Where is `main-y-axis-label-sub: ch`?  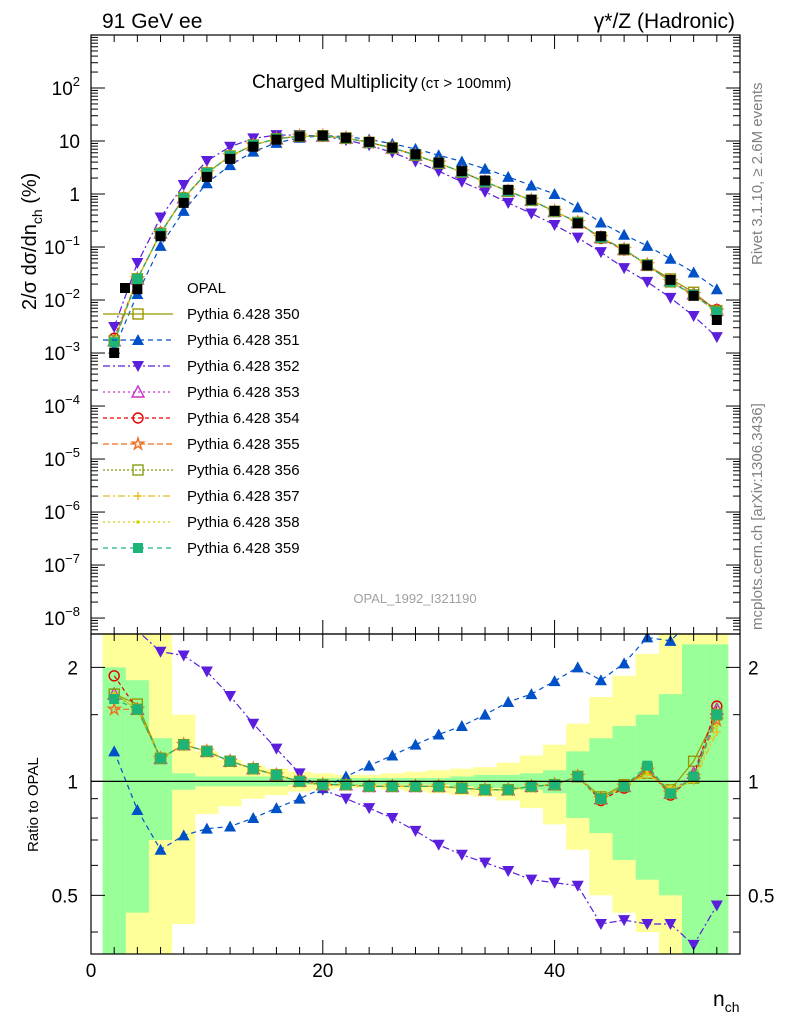 main-y-axis-label-sub: ch is located at coordinates (37, 216).